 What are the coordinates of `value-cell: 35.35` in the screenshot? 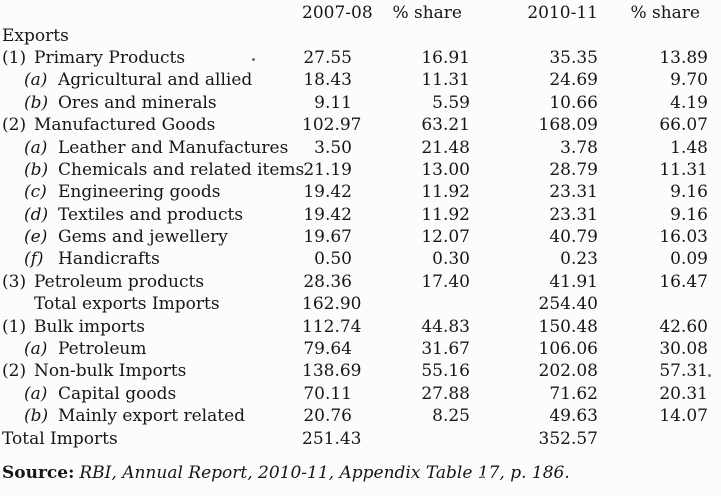 It's located at (573, 57).